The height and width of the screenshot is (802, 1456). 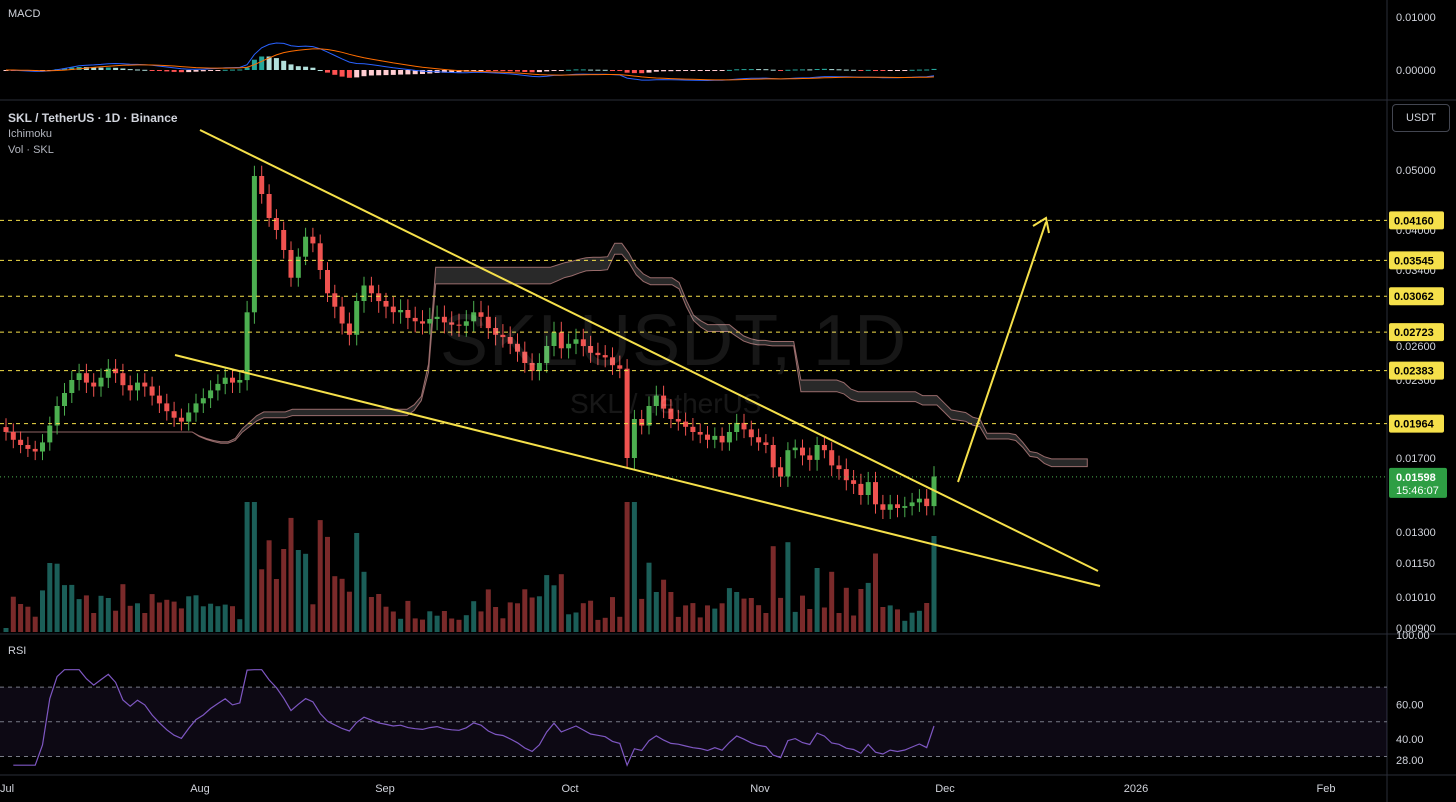 What do you see at coordinates (1416, 533) in the screenshot?
I see `price-tick-label: 0.01300` at bounding box center [1416, 533].